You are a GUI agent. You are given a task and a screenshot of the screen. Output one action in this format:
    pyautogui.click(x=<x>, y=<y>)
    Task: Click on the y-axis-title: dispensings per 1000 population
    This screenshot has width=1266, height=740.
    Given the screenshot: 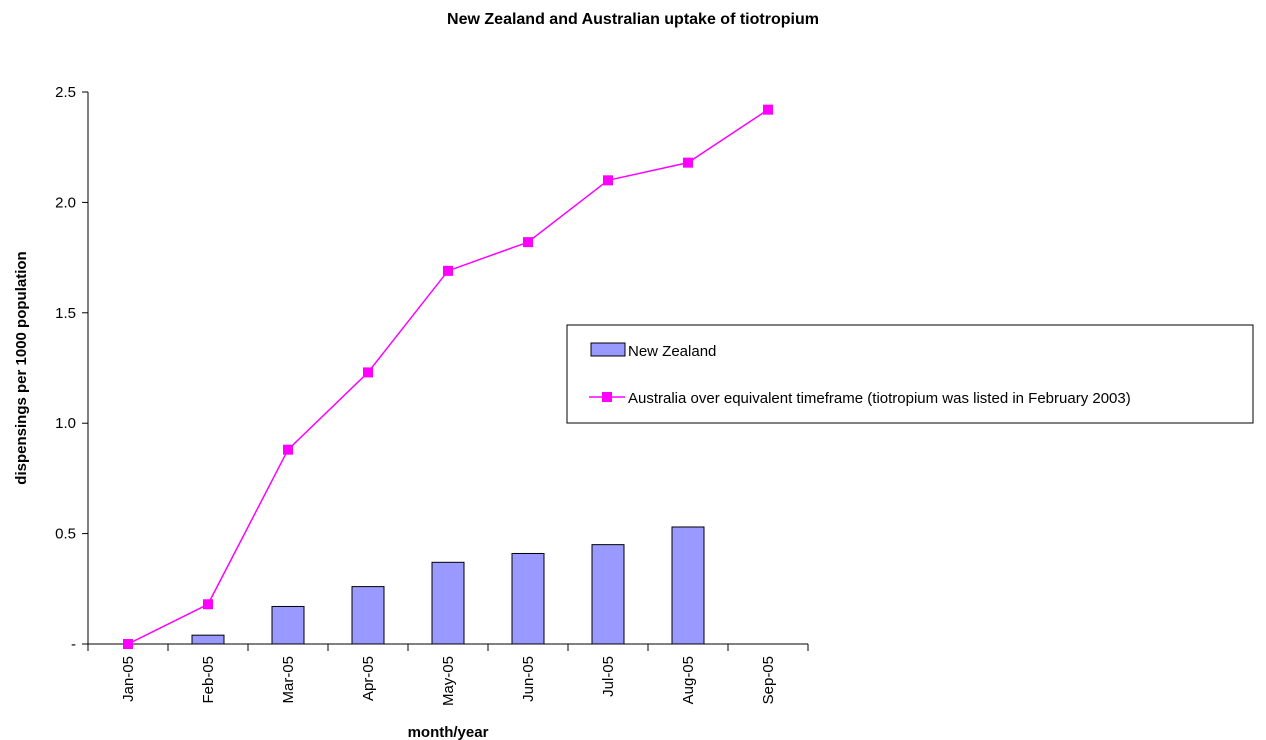 What is the action you would take?
    pyautogui.click(x=21, y=367)
    